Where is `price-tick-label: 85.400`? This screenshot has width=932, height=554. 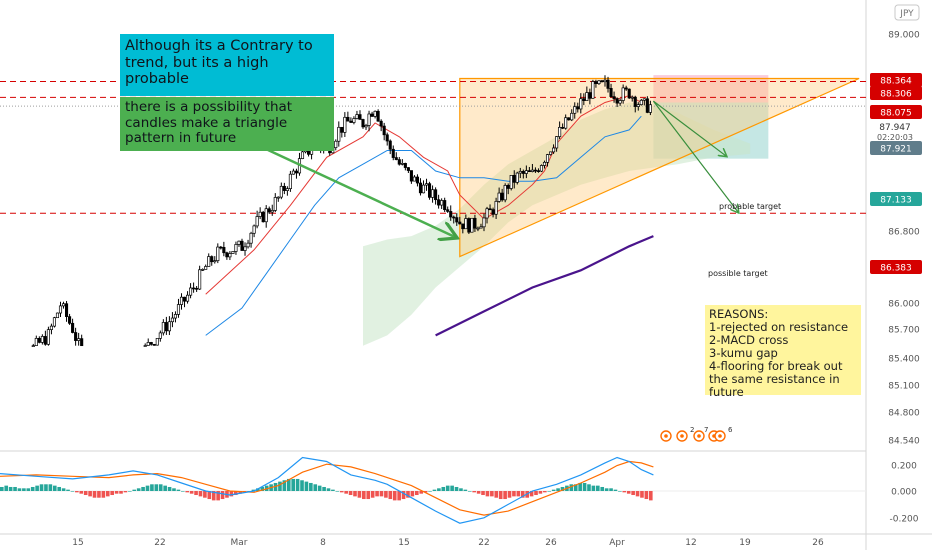
price-tick-label: 85.400 is located at coordinates (904, 360).